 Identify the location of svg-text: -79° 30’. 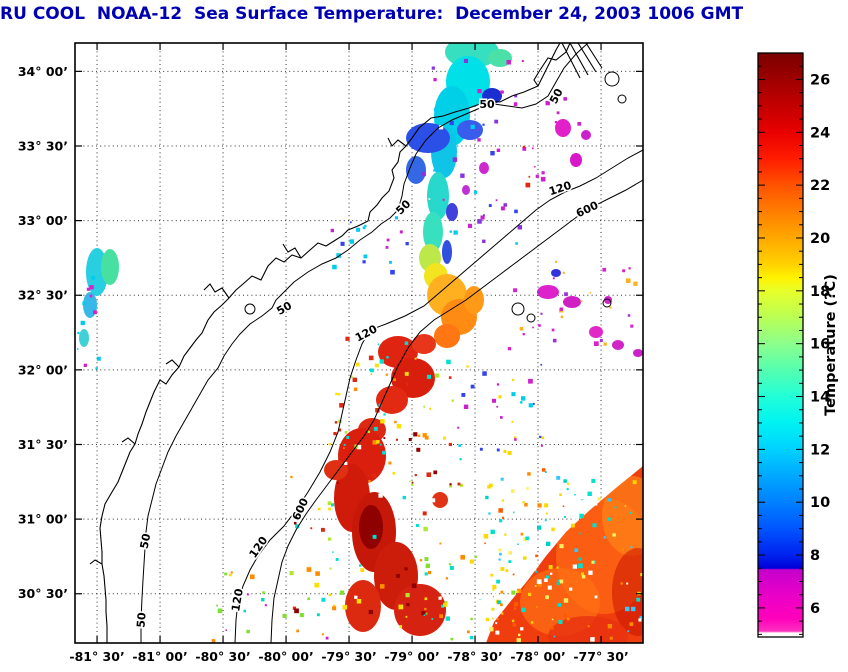
(348, 656).